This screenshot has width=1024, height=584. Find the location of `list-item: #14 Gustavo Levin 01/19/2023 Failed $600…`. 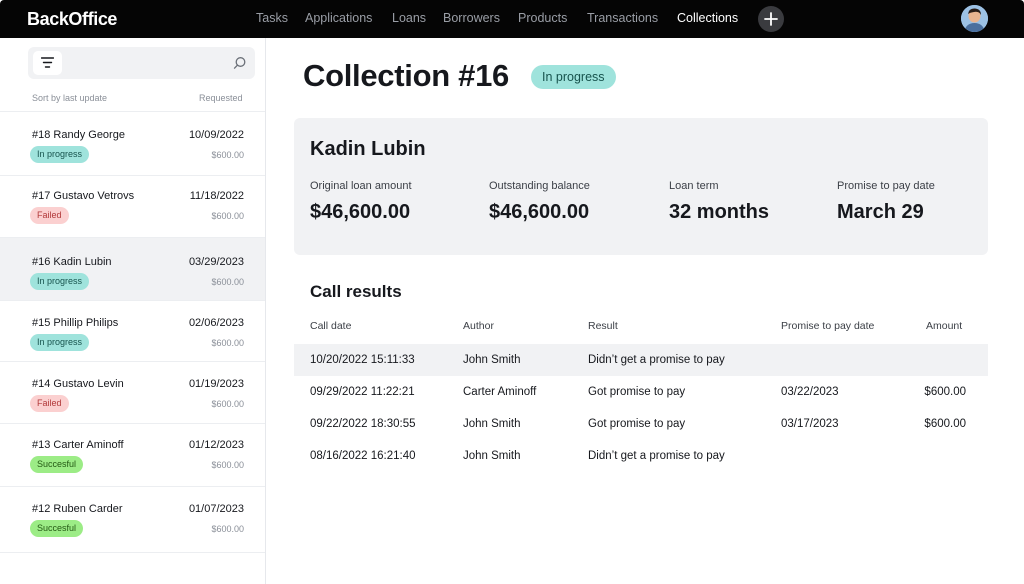

list-item: #14 Gustavo Levin 01/19/2023 Failed $600… is located at coordinates (132, 392).